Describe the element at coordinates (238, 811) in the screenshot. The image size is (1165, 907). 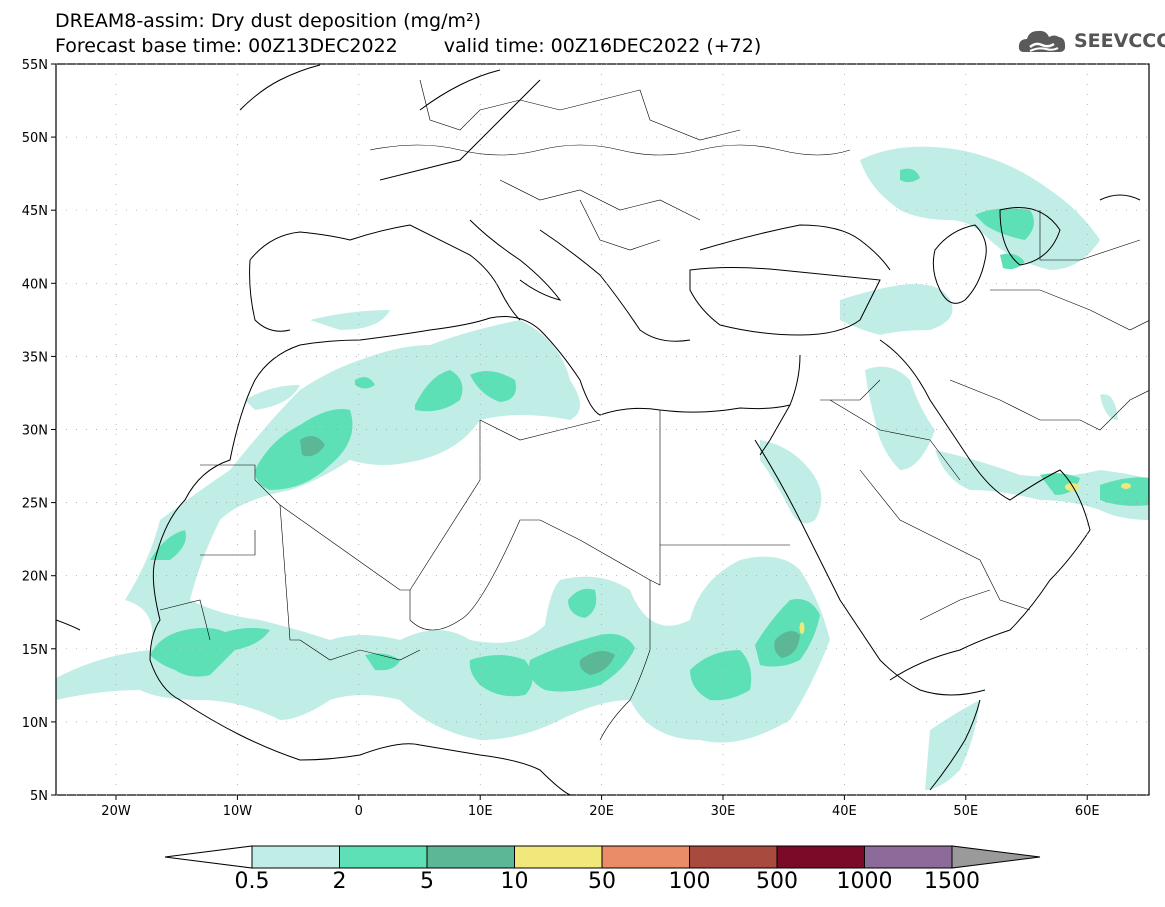
I see `lon-label: 10W` at that location.